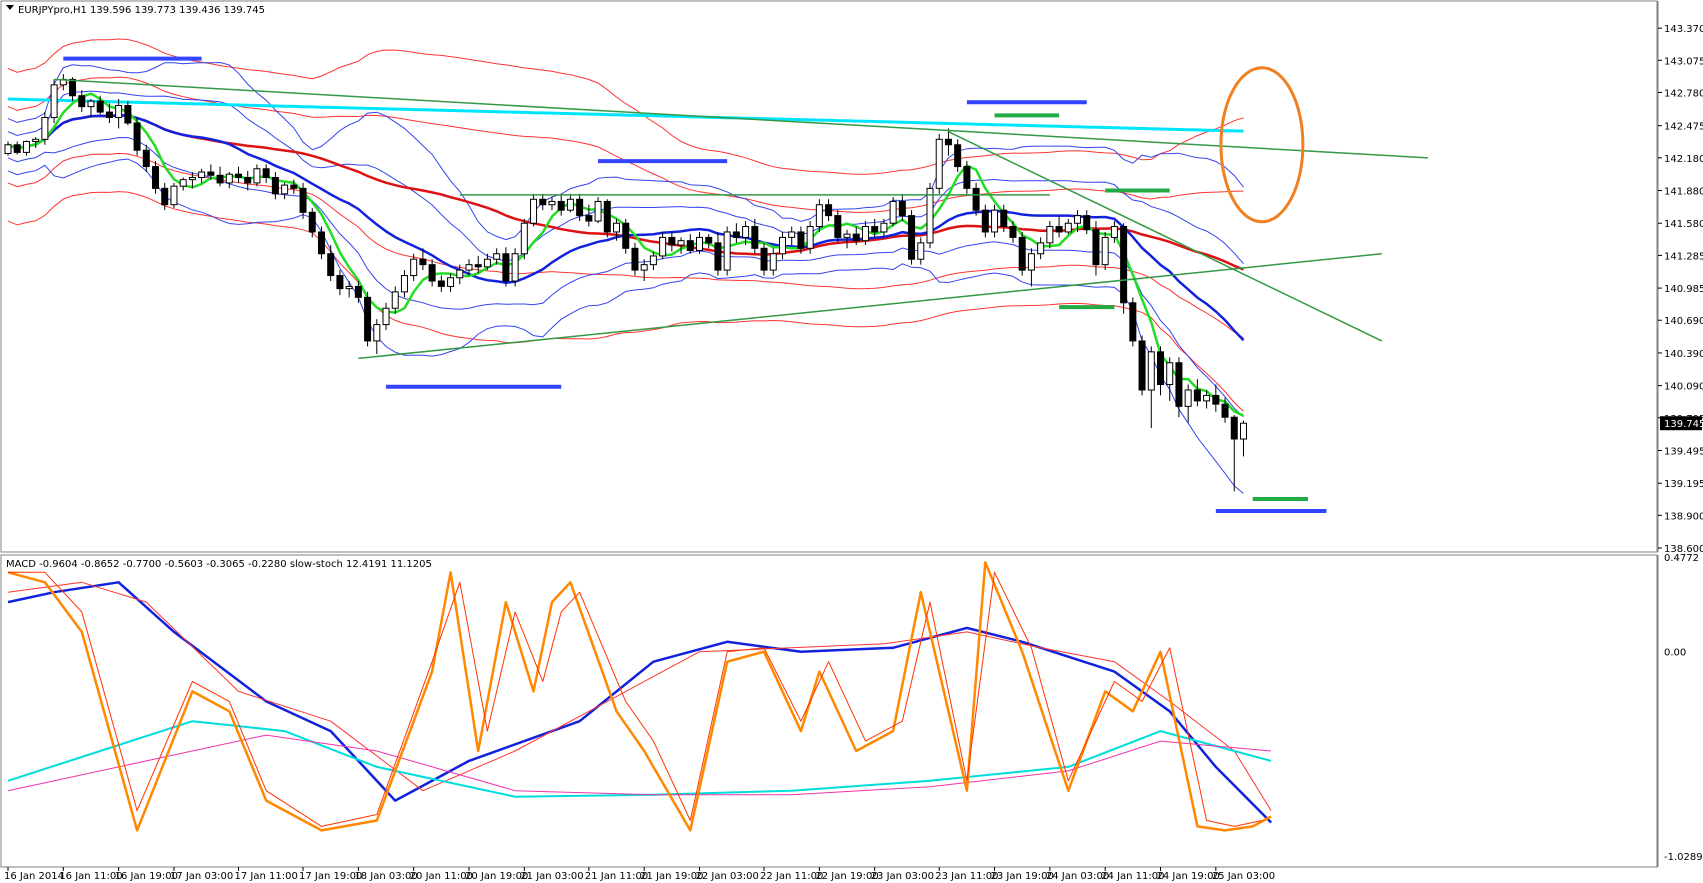 The image size is (1703, 883). I want to click on dropdown-triangle-icon, so click(10, 7).